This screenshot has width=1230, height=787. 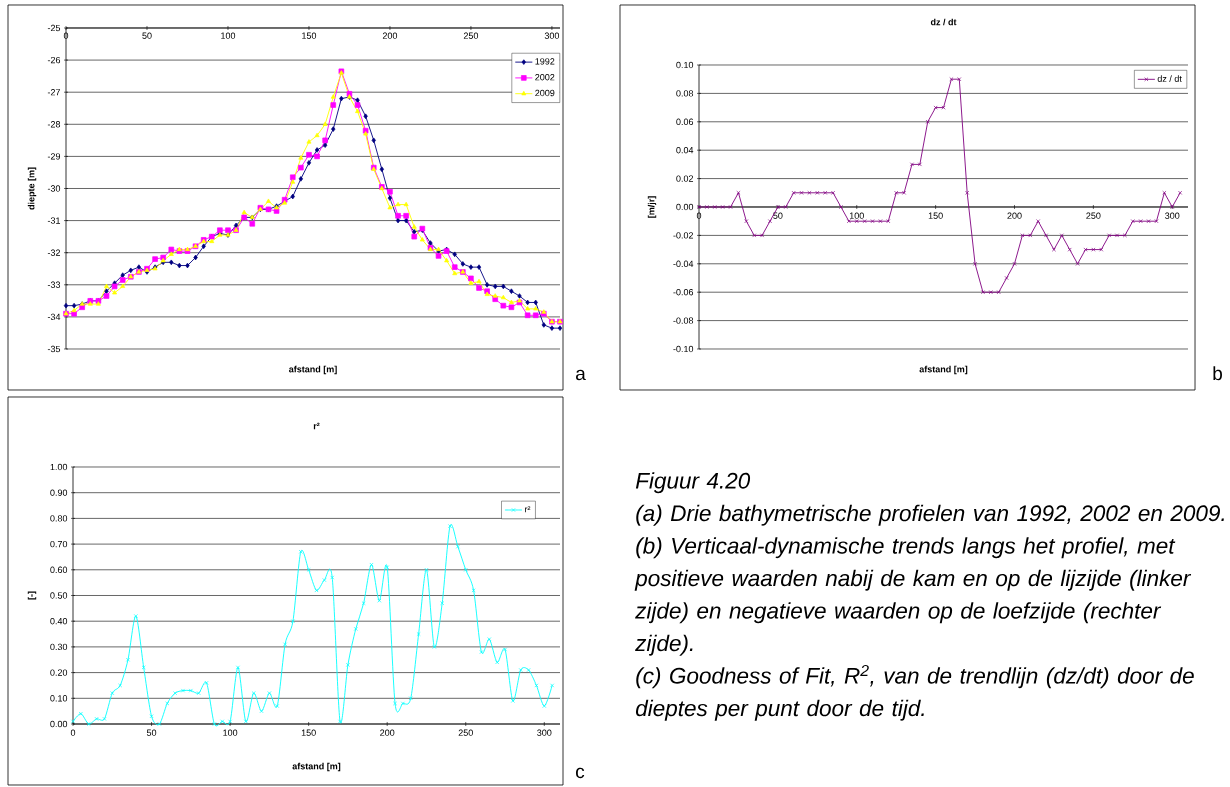 What do you see at coordinates (685, 178) in the screenshot?
I see `y-tick-label: 0.02` at bounding box center [685, 178].